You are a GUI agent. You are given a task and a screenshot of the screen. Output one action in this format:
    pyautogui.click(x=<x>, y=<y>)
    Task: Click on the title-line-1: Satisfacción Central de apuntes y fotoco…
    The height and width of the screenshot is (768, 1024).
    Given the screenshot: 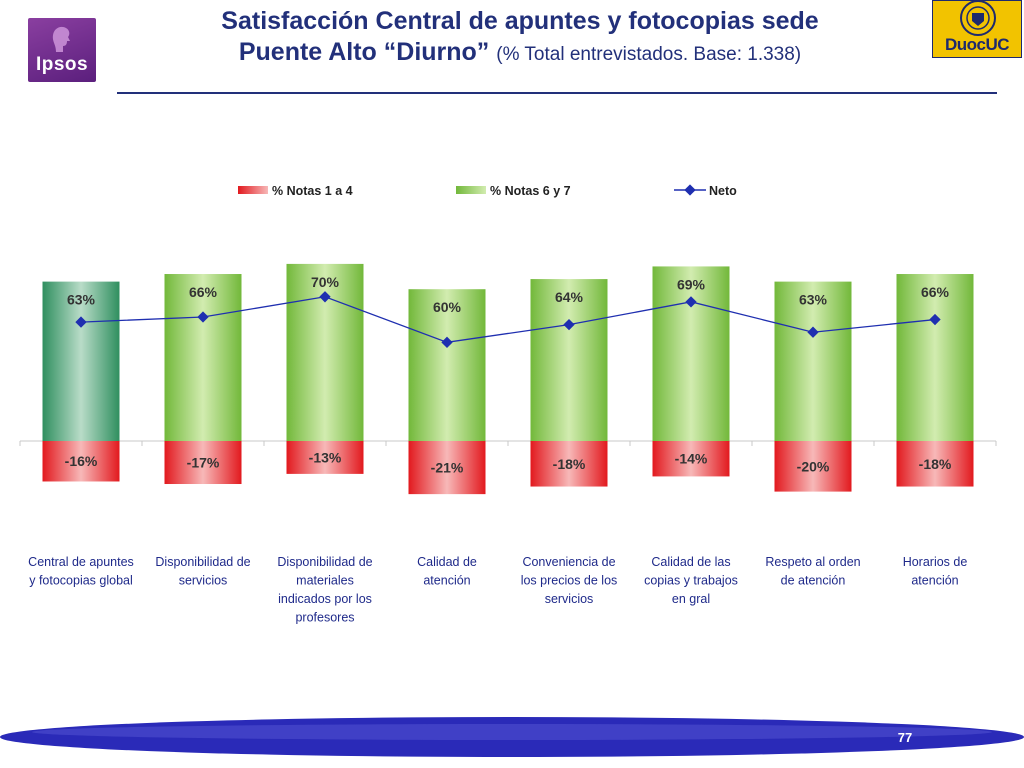 What is the action you would take?
    pyautogui.click(x=520, y=21)
    